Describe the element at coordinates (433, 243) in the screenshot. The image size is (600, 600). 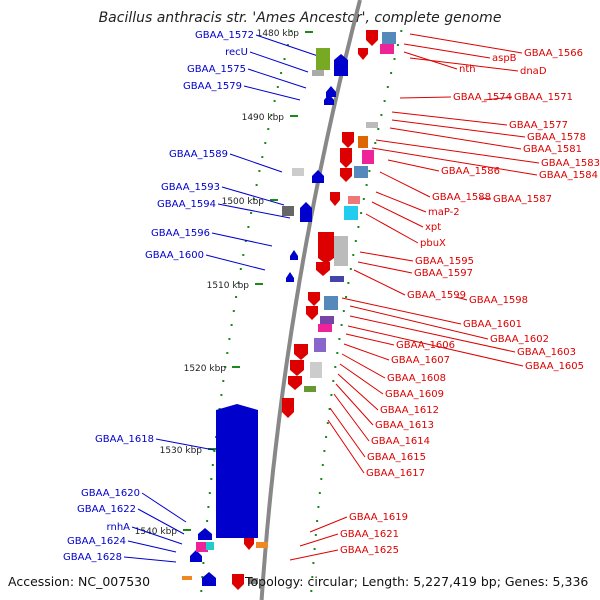
I see `right-gene-label: pbuX` at that location.